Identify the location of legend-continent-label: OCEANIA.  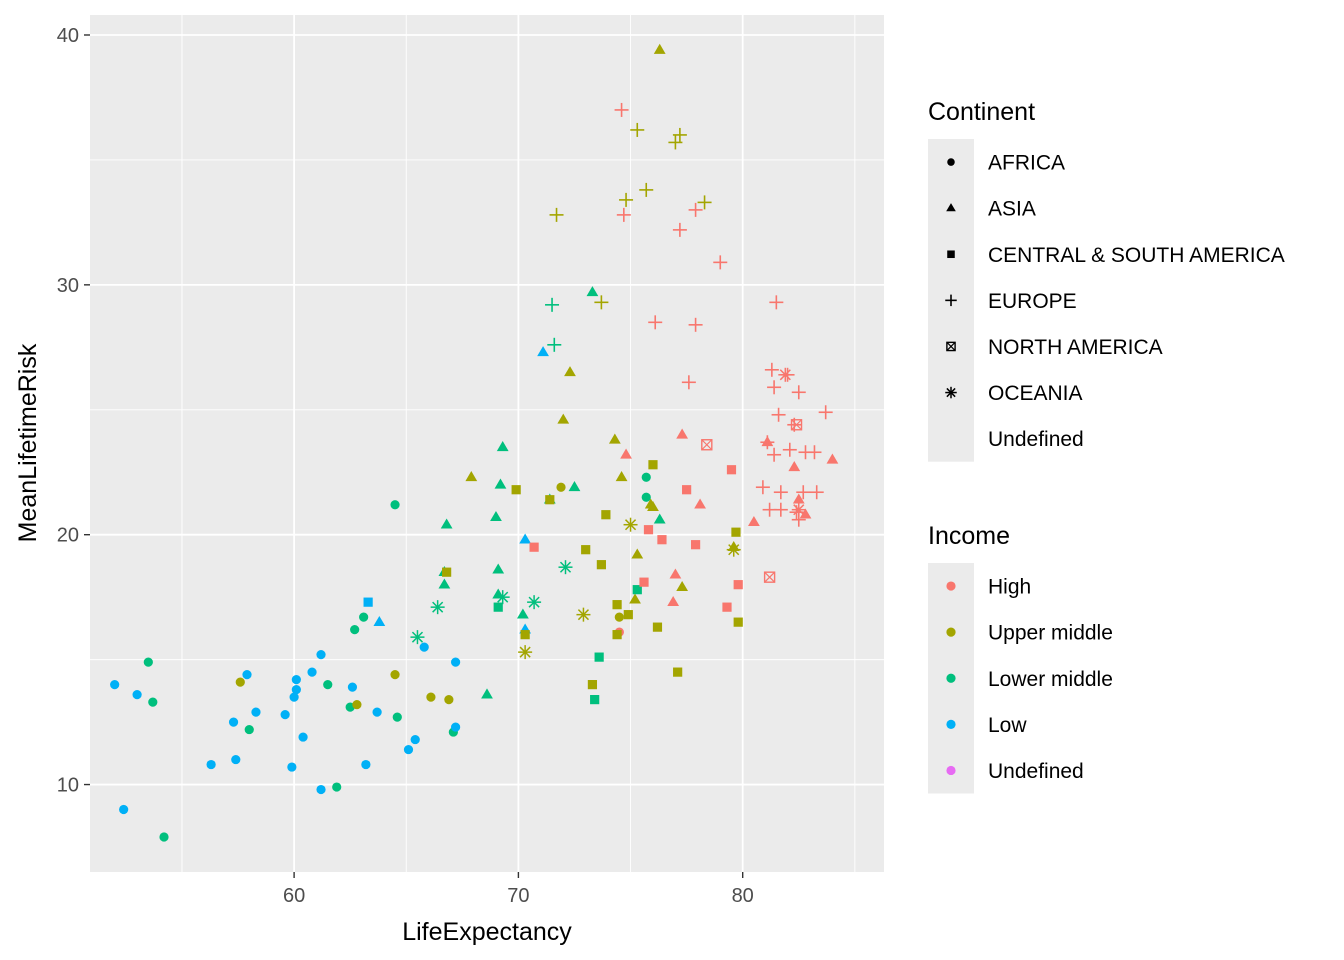
(1035, 393).